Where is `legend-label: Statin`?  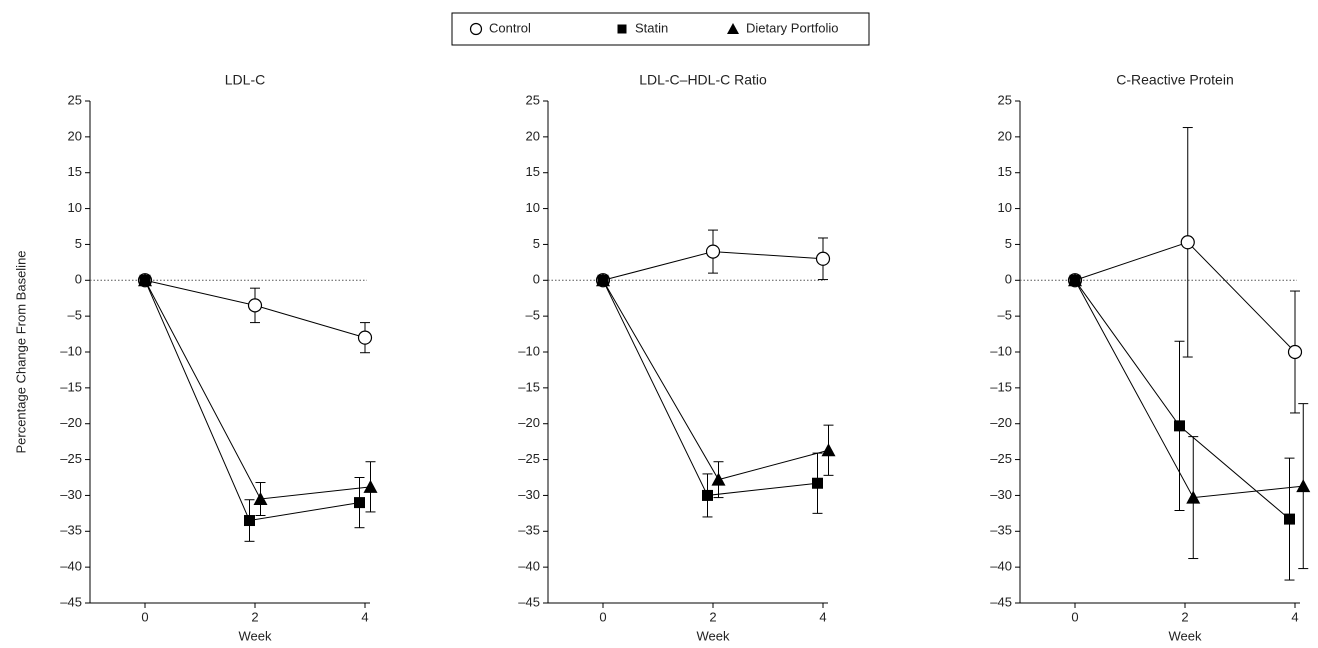
legend-label: Statin is located at coordinates (651, 27).